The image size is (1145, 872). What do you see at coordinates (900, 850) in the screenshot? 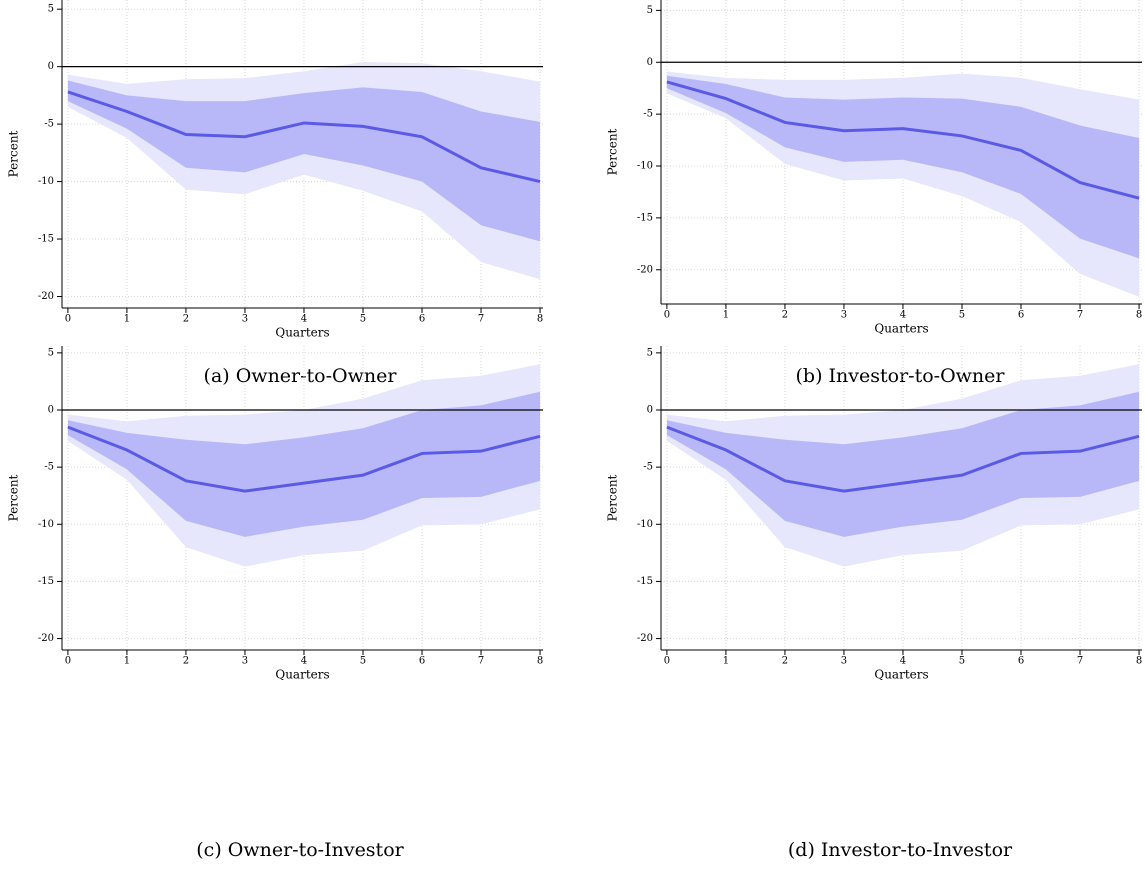
I see `caption: (d) Investor-to-Investor` at bounding box center [900, 850].